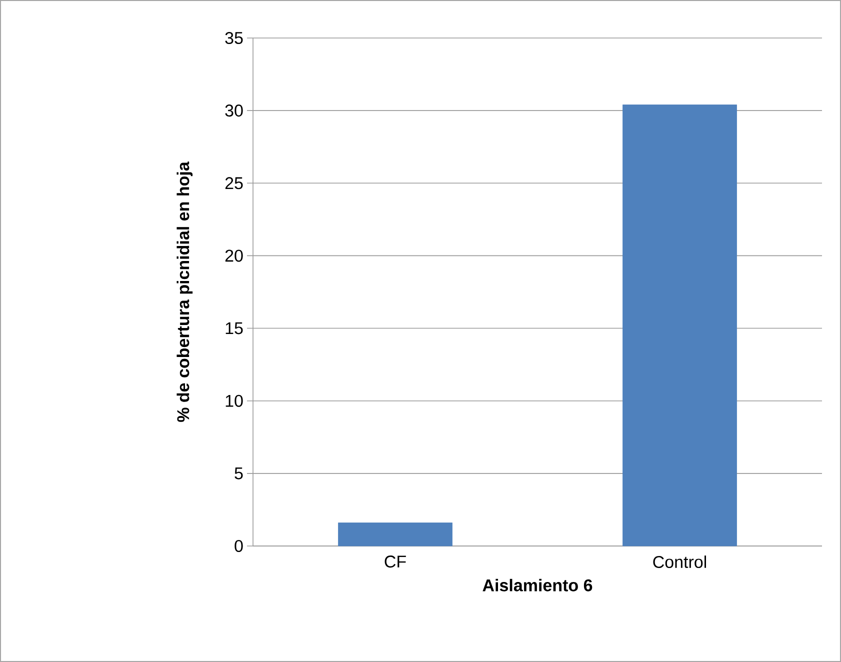 This screenshot has height=662, width=841. Describe the element at coordinates (238, 546) in the screenshot. I see `y-tick-label: 0` at that location.